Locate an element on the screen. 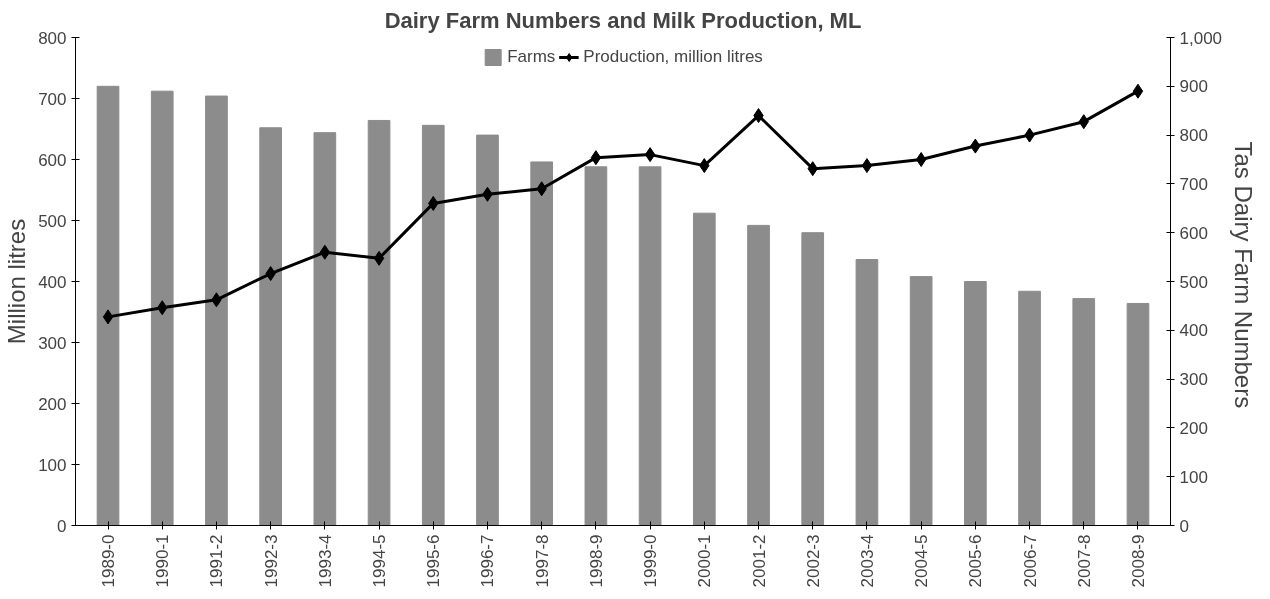  y-tick-label: 400 is located at coordinates (52, 282).